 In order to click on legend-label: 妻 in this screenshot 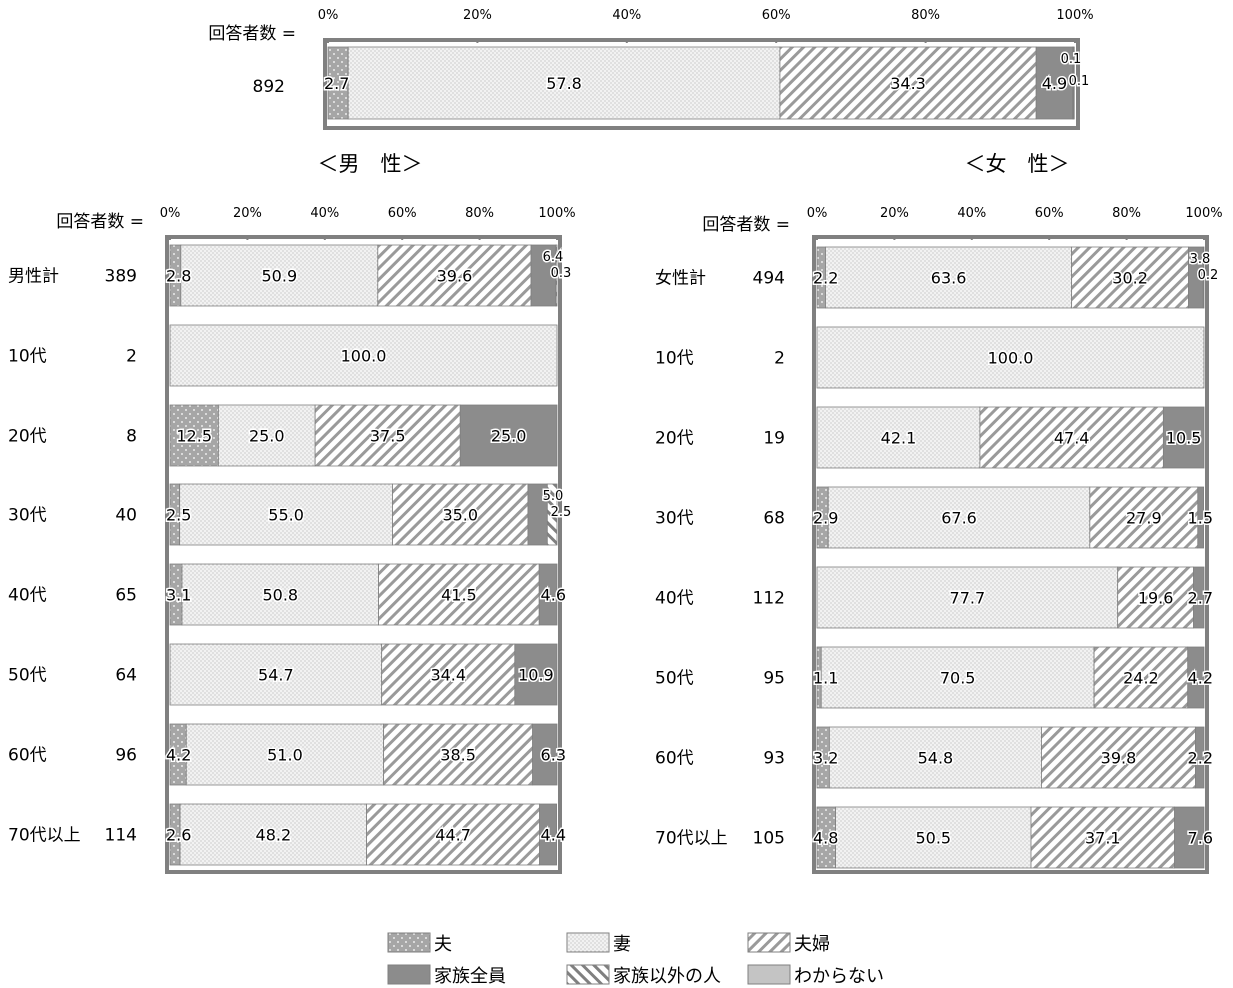, I will do `click(622, 944)`.